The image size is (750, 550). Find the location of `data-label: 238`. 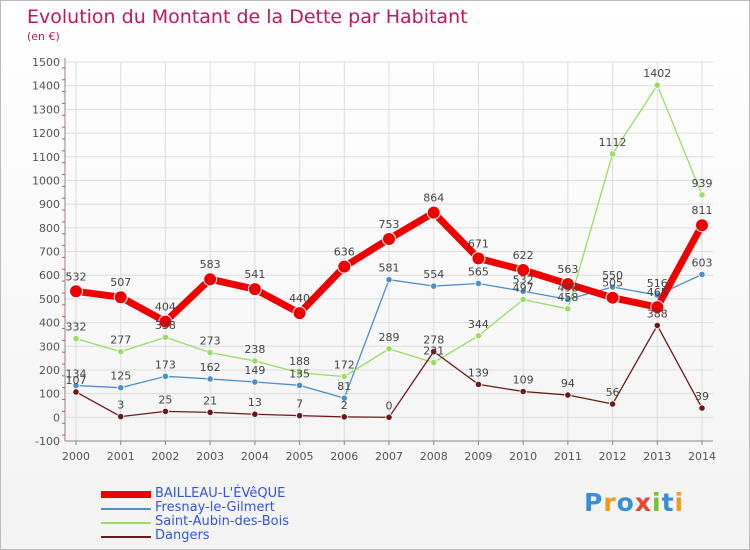

data-label: 238 is located at coordinates (254, 349).